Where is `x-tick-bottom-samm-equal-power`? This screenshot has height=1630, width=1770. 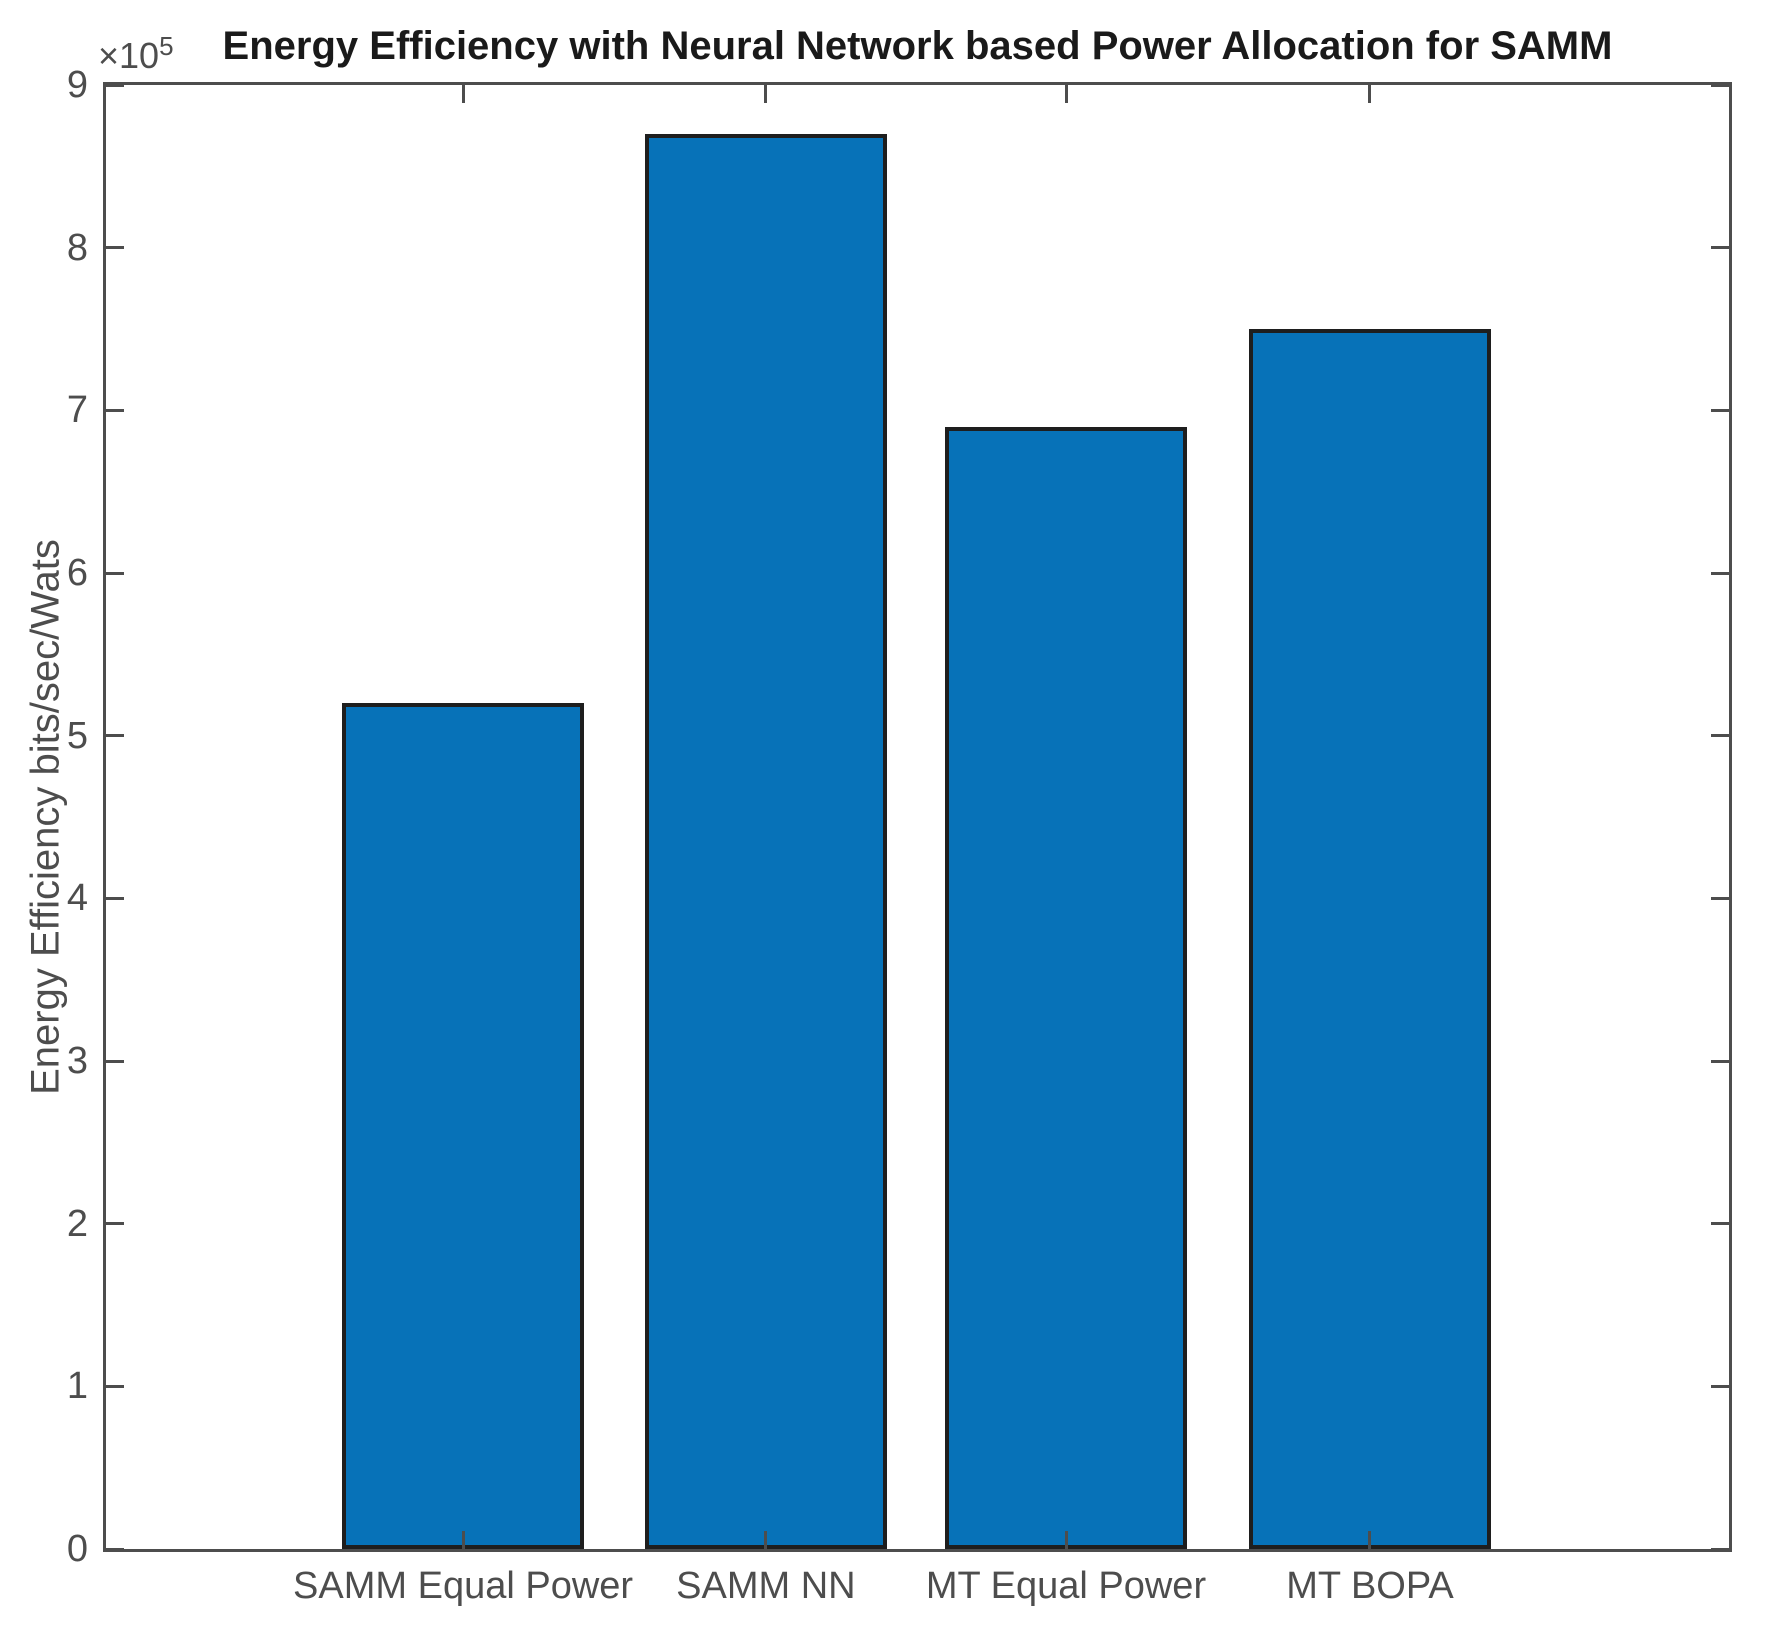
x-tick-bottom-samm-equal-power is located at coordinates (463, 1540).